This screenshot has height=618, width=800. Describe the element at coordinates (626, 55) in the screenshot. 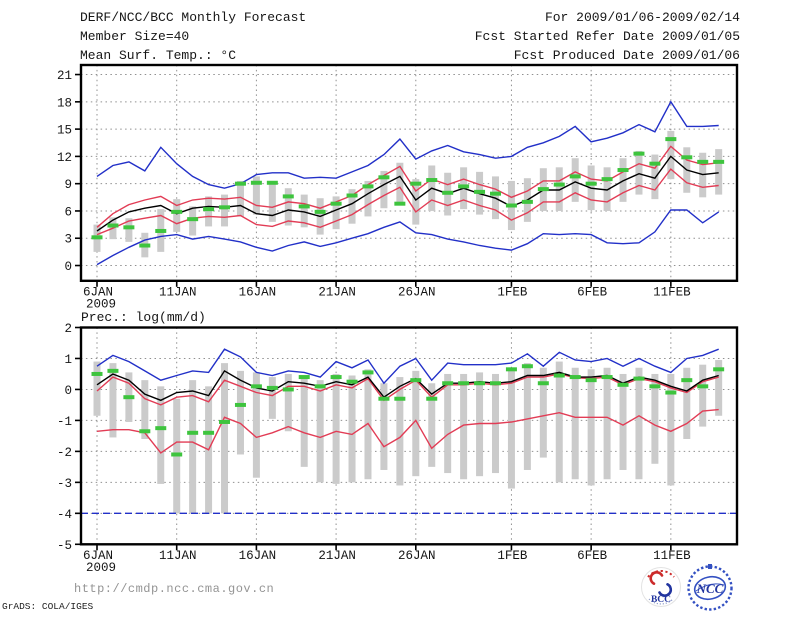

I see `fcst-produced-label: Fcst Produced Date 2009/01/06` at that location.